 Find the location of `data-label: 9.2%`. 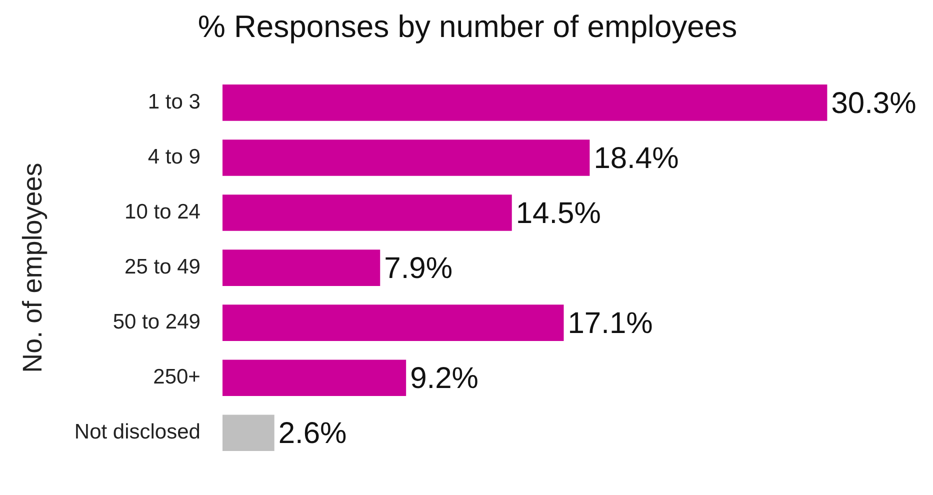

data-label: 9.2% is located at coordinates (444, 379).